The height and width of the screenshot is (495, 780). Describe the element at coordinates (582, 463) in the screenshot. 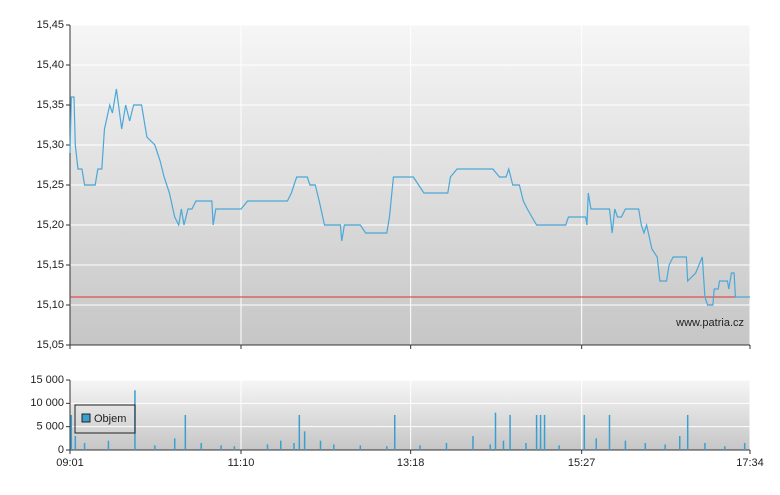

I see `x-tick-label: 15:27` at that location.